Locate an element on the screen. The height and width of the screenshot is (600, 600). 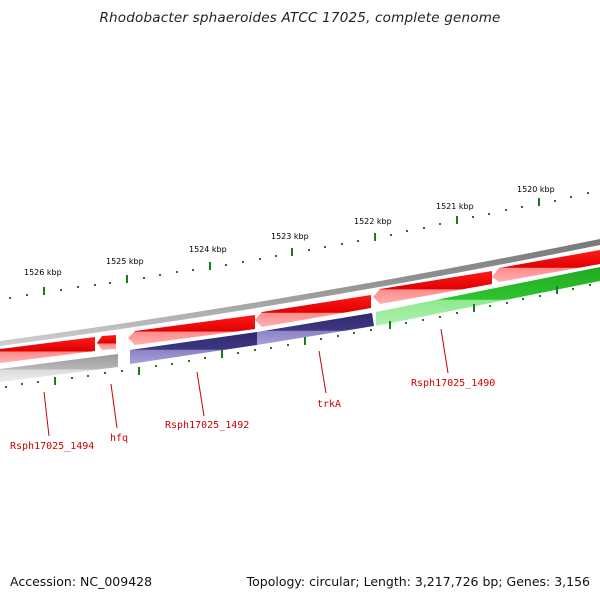
scale-label-1525: 1525 kbp is located at coordinates (125, 261).